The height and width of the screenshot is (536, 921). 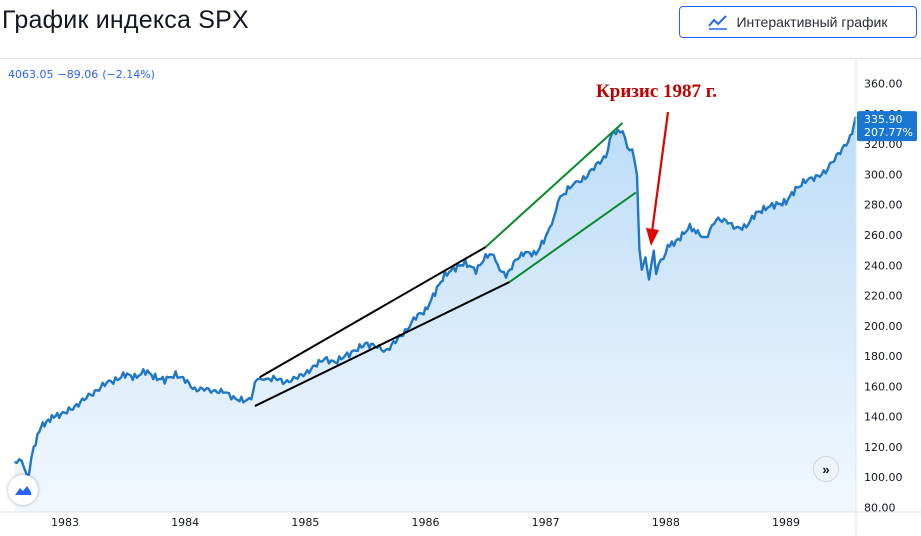 I want to click on quote-change-pct: (−2.14%), so click(x=128, y=74).